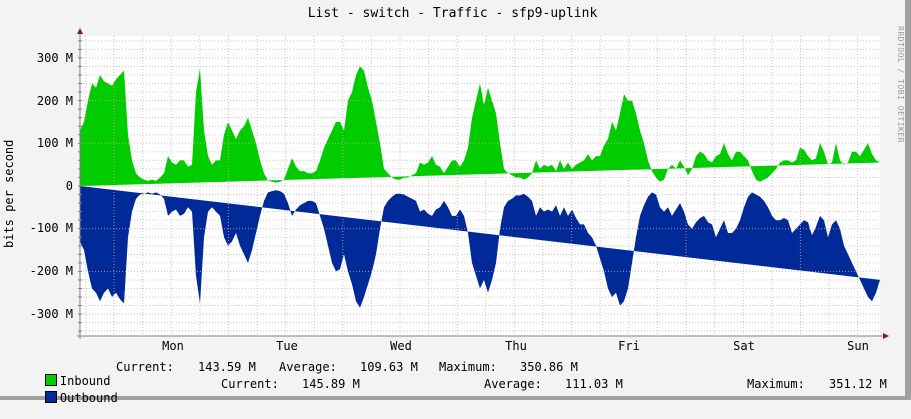 This screenshot has width=911, height=419. I want to click on x-tick: Sun, so click(858, 346).